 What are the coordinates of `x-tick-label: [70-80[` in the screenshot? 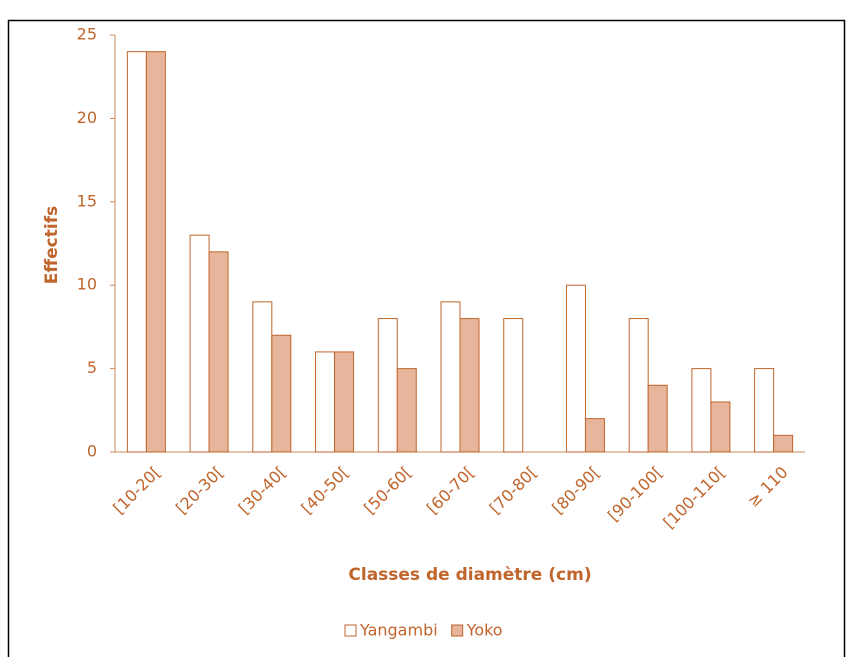 It's located at (513, 490).